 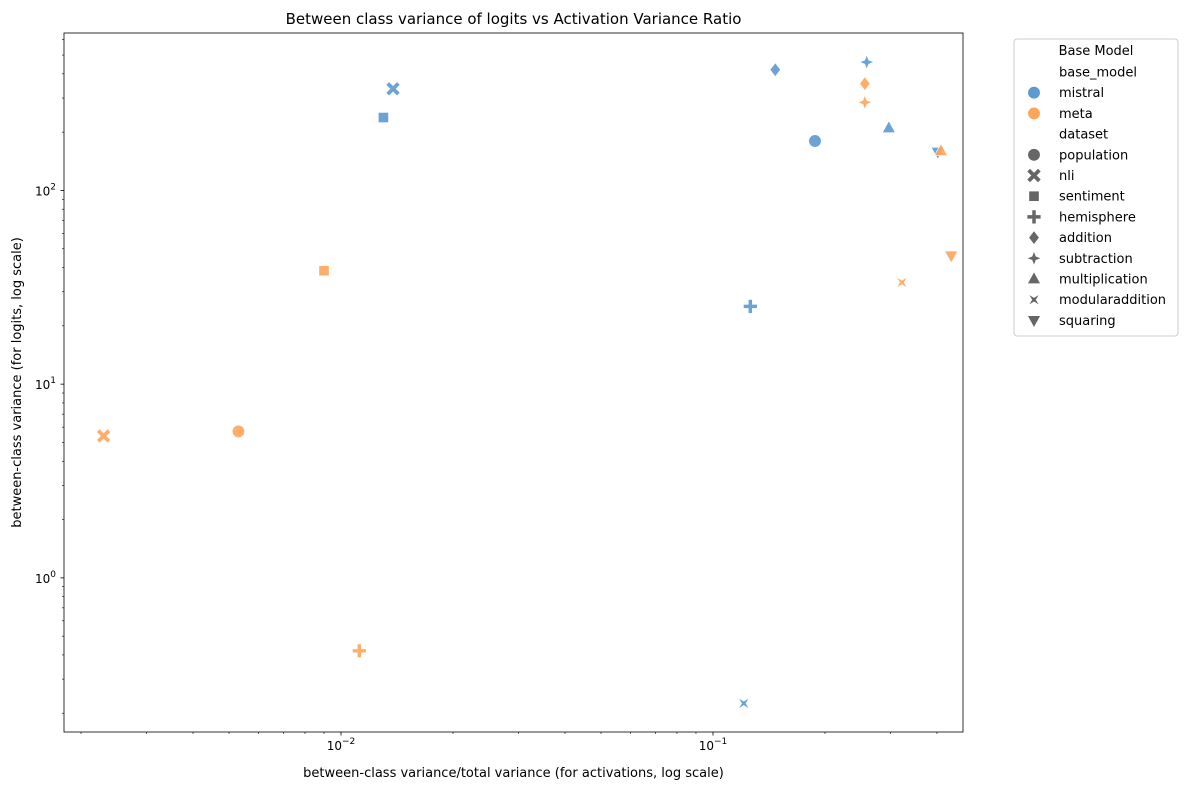 I want to click on x-tick-label: 10⁻², so click(x=341, y=745).